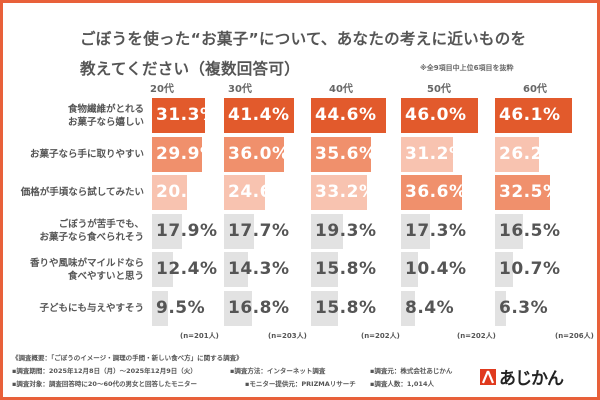 This screenshot has width=600, height=400. I want to click on data-label: 16.5%, so click(530, 230).